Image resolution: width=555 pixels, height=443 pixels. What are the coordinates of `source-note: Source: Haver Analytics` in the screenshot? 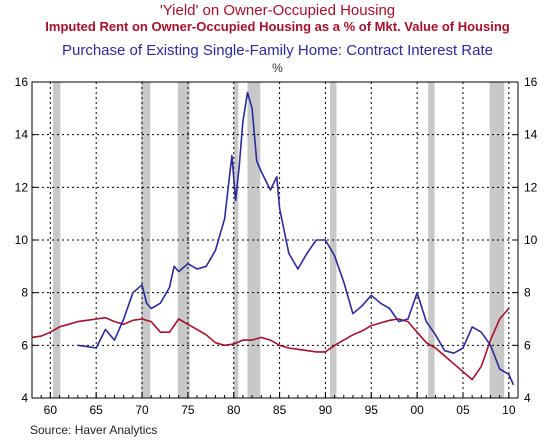 It's located at (94, 430).